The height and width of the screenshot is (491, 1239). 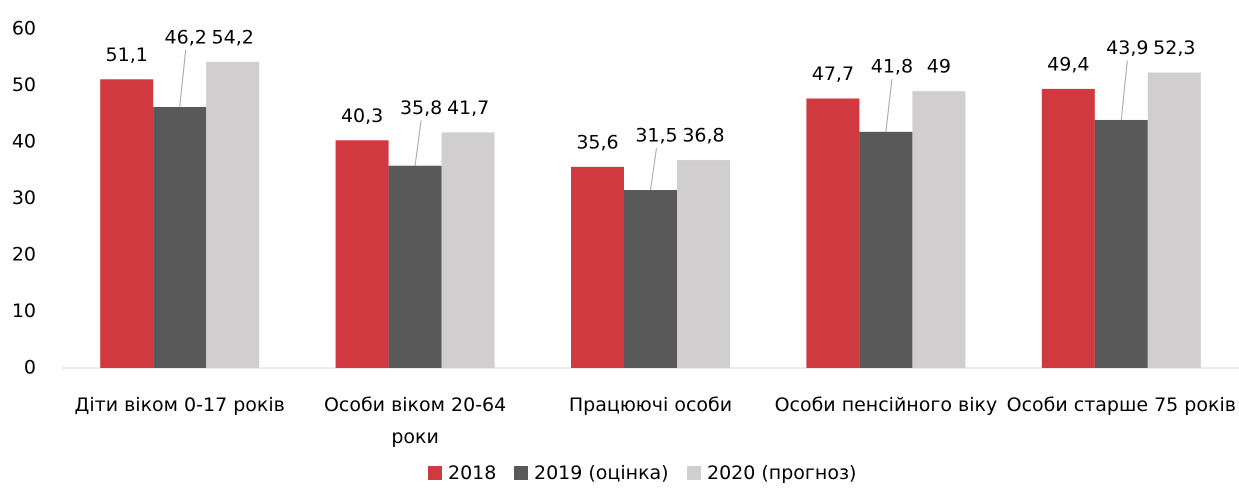 I want to click on x-tick-label: Особи пенсійного віку, so click(x=886, y=405).